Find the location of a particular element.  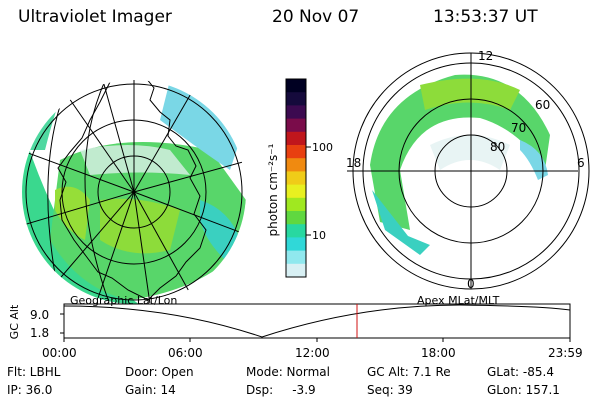

timeline-ylabel: GC Alt is located at coordinates (14, 321).